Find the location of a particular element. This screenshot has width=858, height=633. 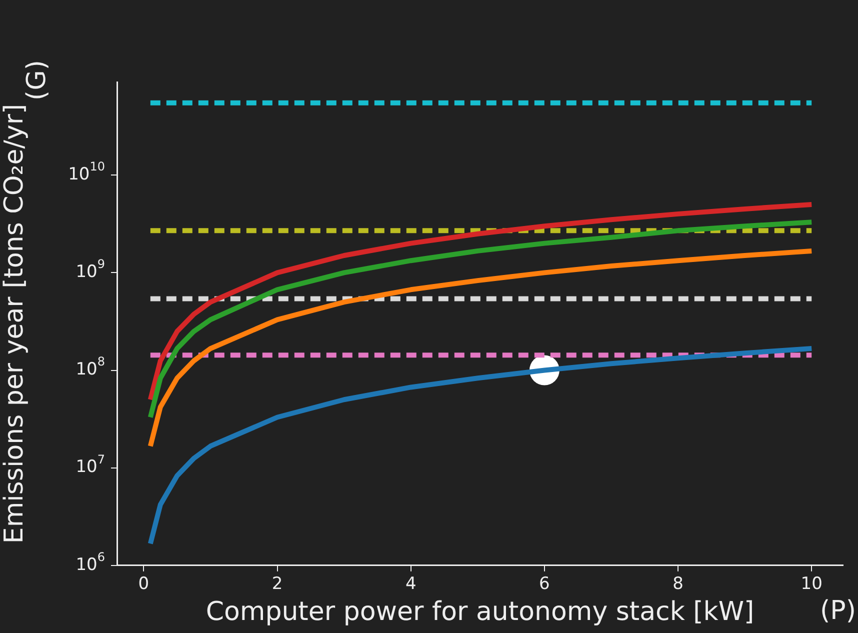

x-tick-label: 8 is located at coordinates (678, 584).